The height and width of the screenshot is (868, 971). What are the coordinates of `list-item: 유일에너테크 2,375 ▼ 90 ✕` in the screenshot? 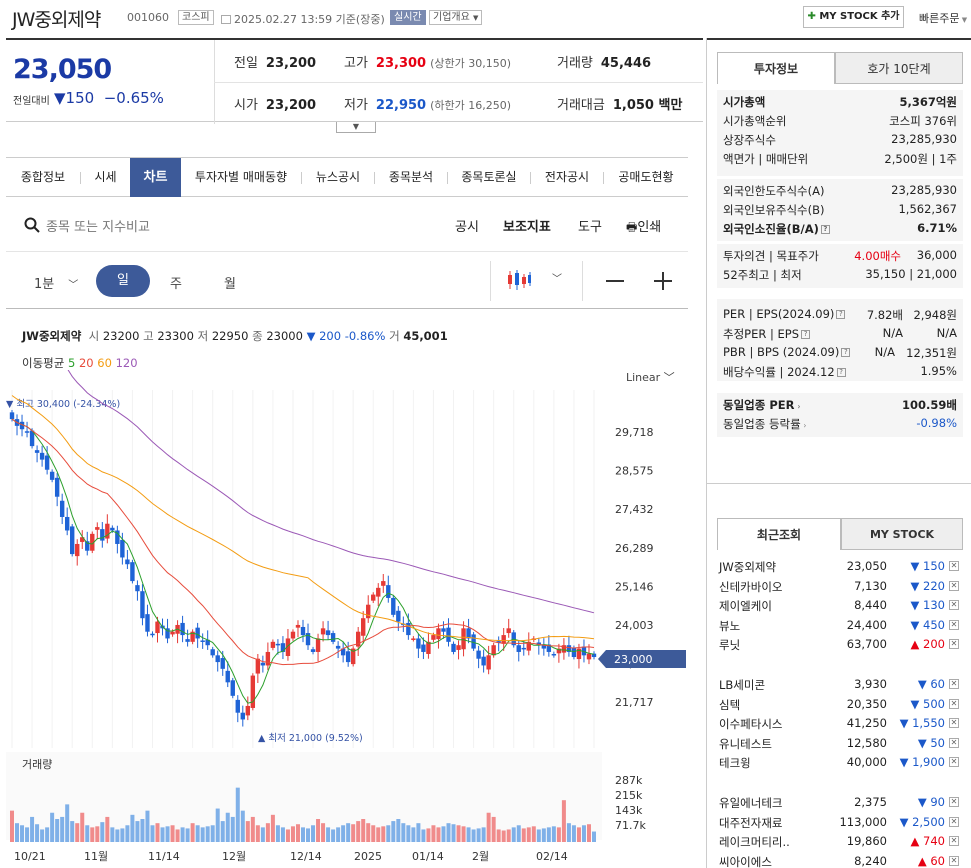 It's located at (839, 802).